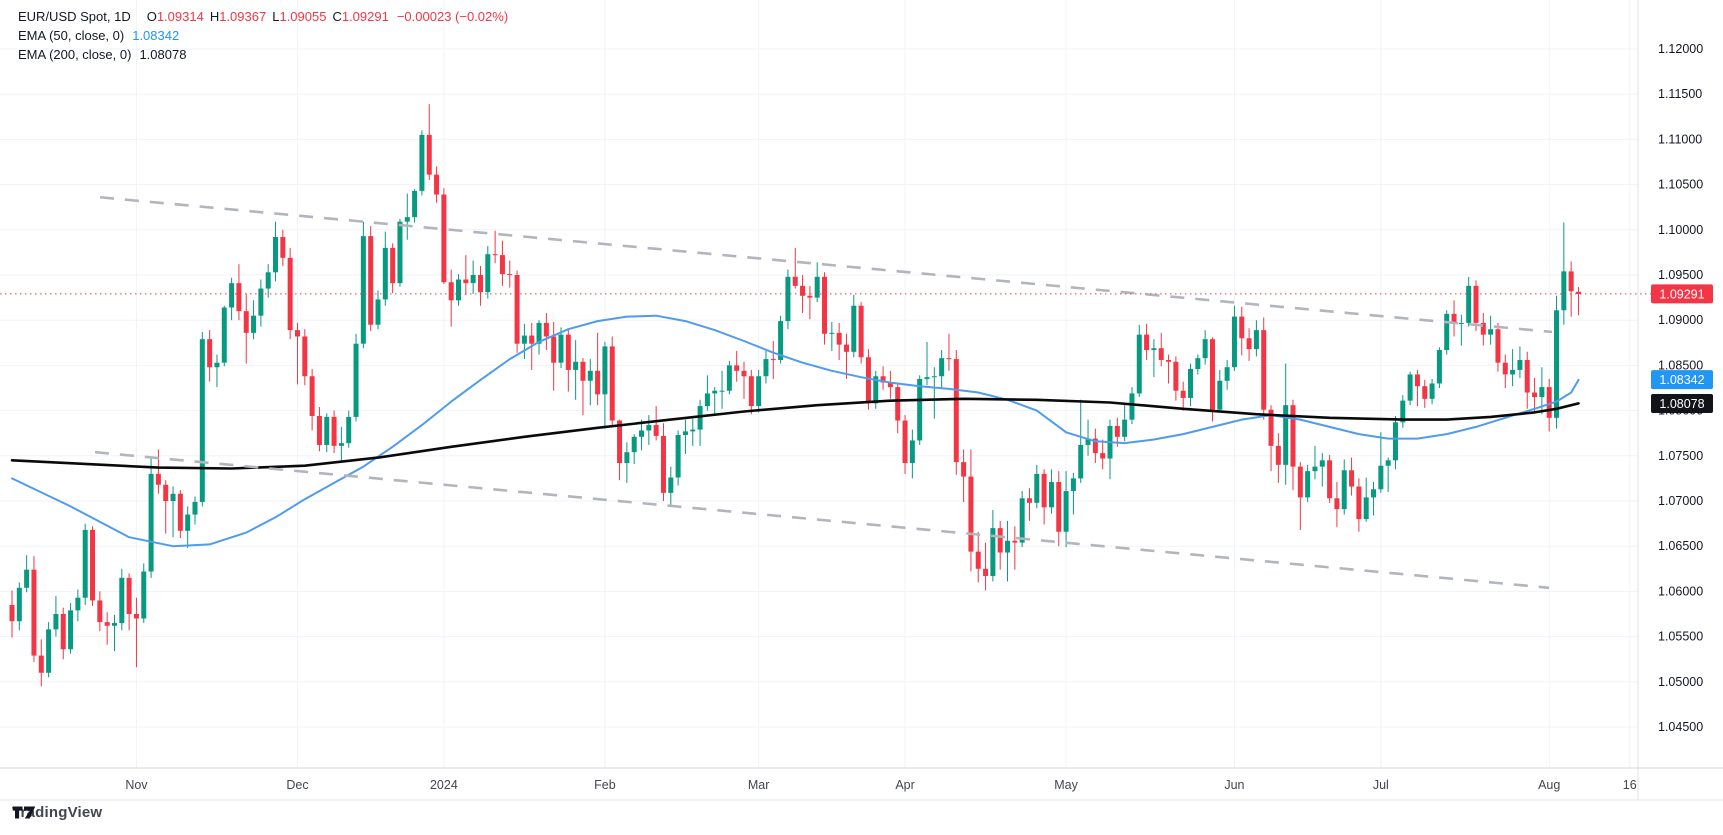  Describe the element at coordinates (263, 55) in the screenshot. I see `legend-ema200-row: EMA (200, close, 0) 1.08078` at that location.